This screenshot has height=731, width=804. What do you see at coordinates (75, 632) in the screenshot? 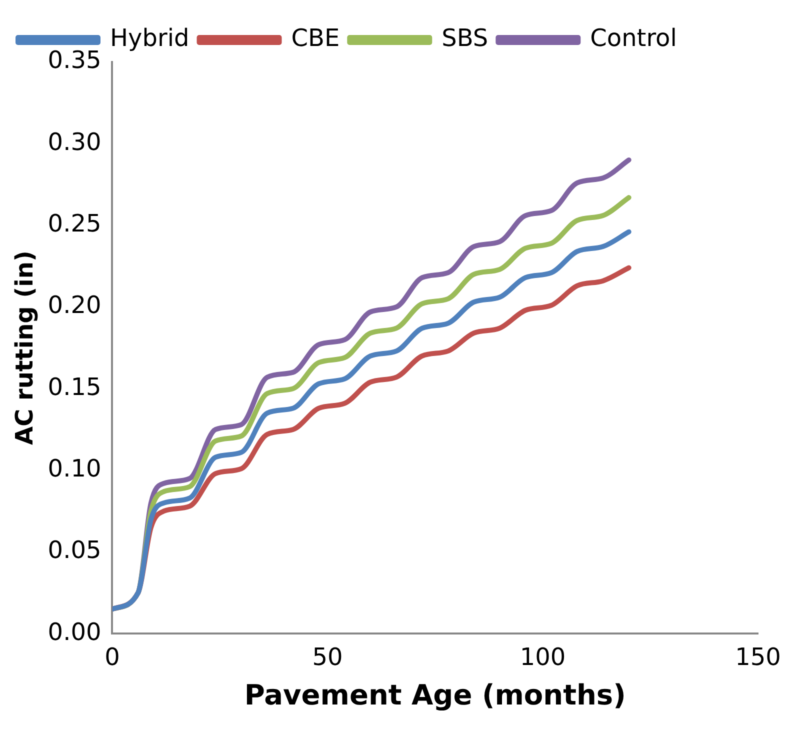
I see `y-tick-label: 0.00` at bounding box center [75, 632].